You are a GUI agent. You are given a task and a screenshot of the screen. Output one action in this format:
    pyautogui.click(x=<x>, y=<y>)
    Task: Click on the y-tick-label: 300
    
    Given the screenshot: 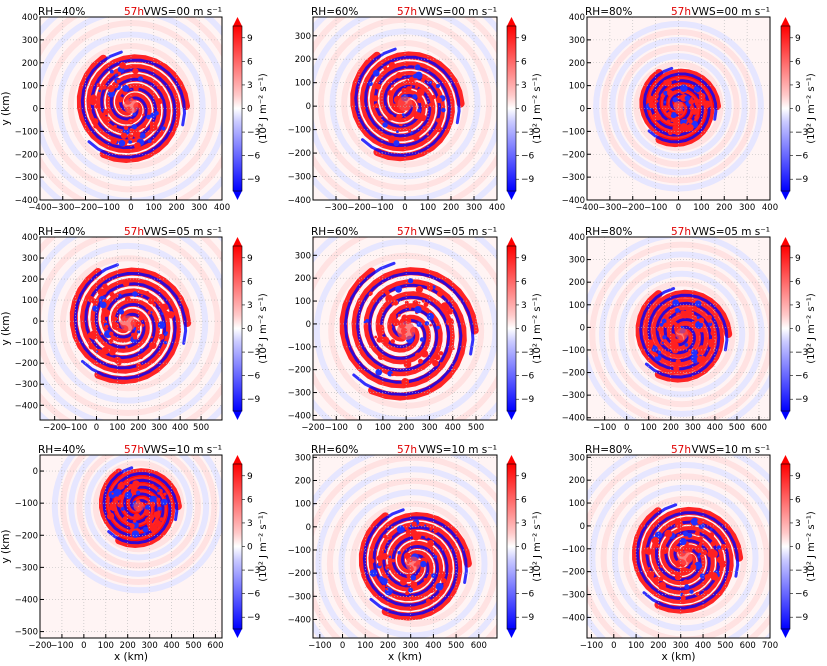 What is the action you would take?
    pyautogui.click(x=303, y=458)
    